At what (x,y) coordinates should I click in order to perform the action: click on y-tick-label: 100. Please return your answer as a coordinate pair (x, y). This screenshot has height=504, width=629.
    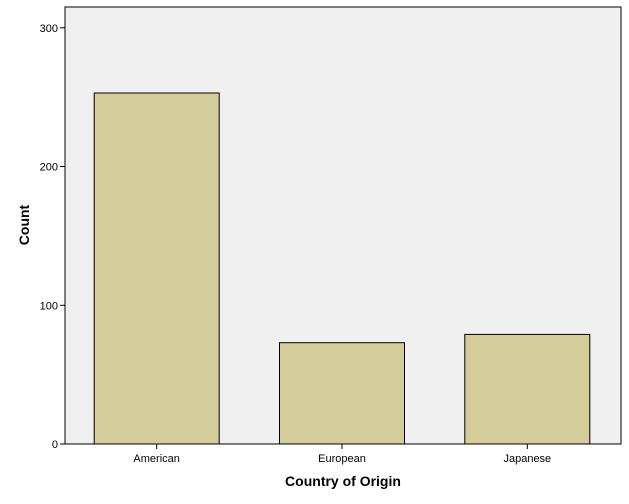
    Looking at the image, I should click on (49, 306).